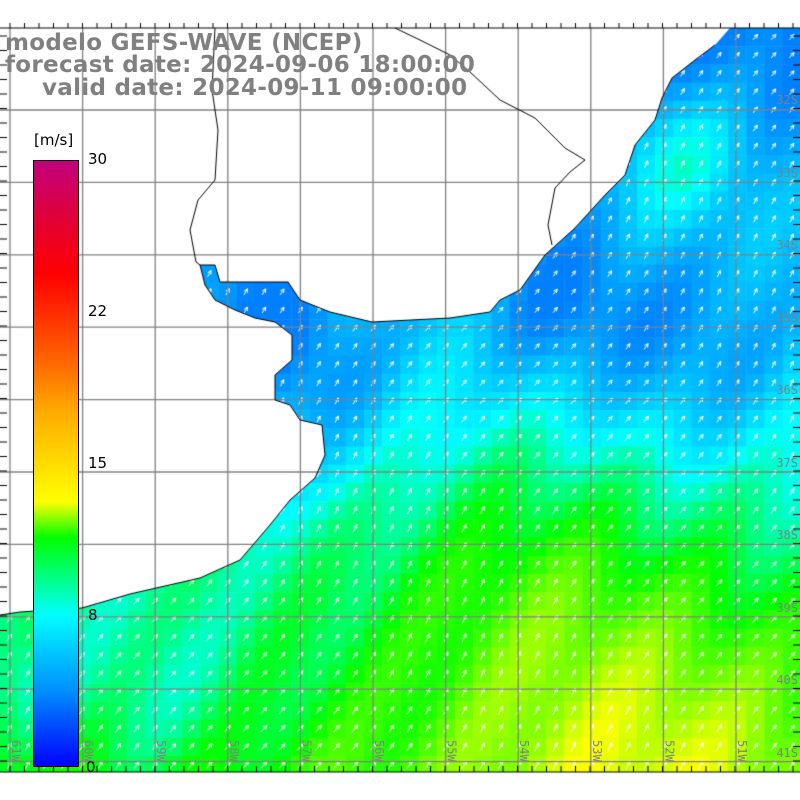  What do you see at coordinates (91, 767) in the screenshot?
I see `colorbar-tick: 0` at bounding box center [91, 767].